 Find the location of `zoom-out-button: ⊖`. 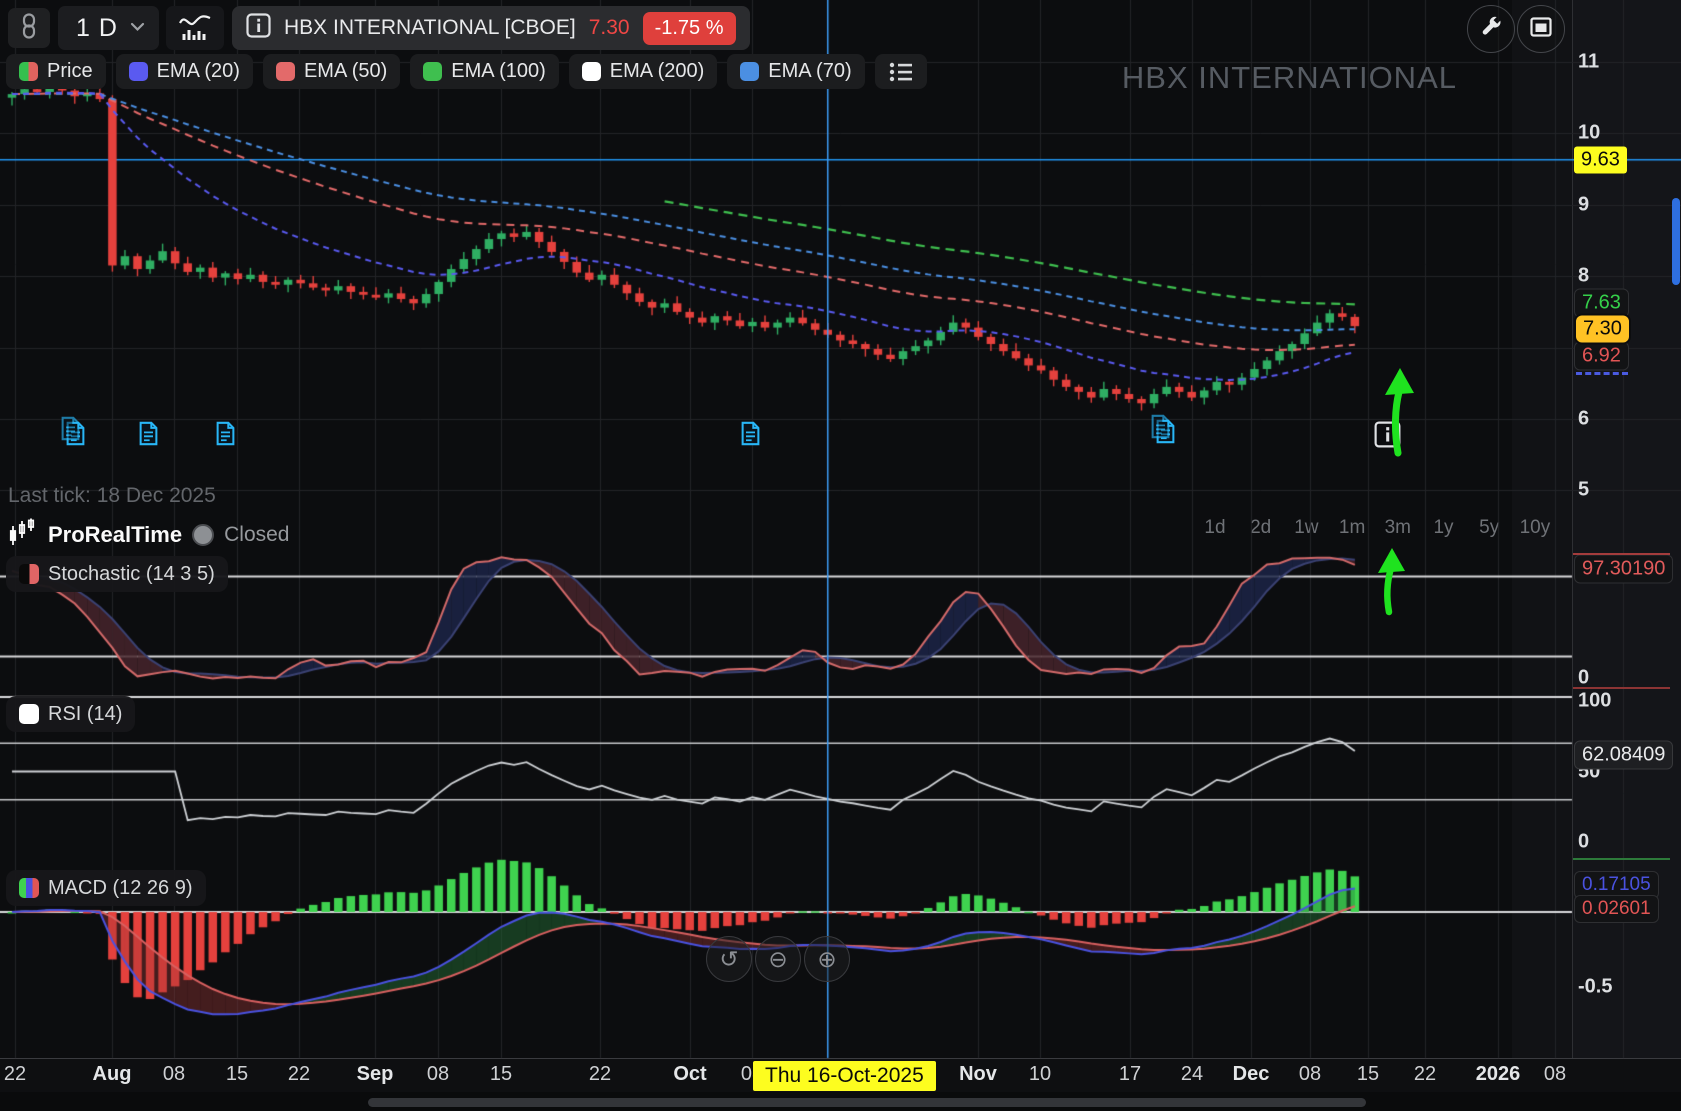

zoom-out-button: ⊖ is located at coordinates (778, 959).